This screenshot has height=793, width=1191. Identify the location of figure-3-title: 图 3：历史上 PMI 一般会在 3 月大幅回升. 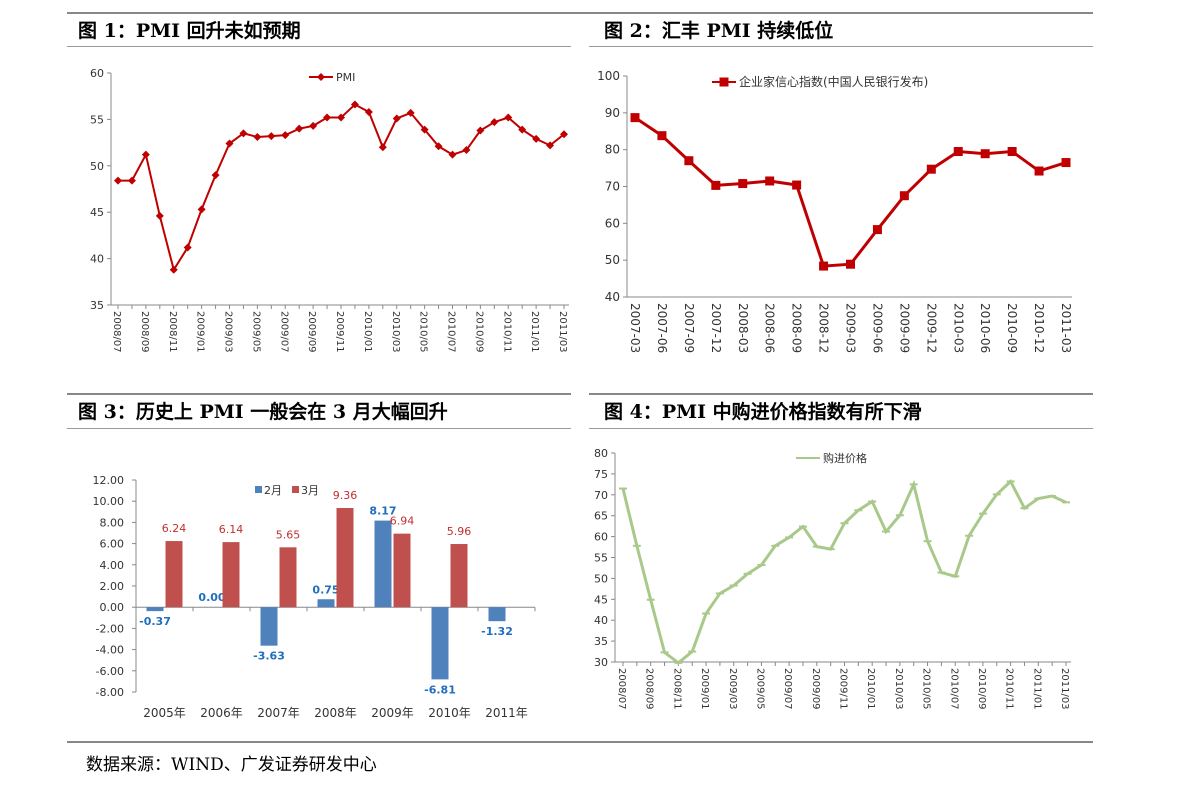
(263, 412).